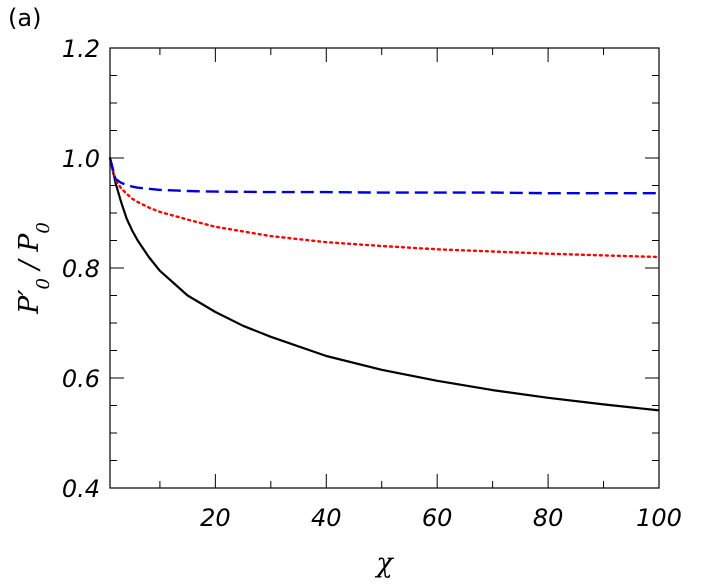 This screenshot has height=588, width=706. What do you see at coordinates (81, 379) in the screenshot?
I see `y-tick-label: 0.6` at bounding box center [81, 379].